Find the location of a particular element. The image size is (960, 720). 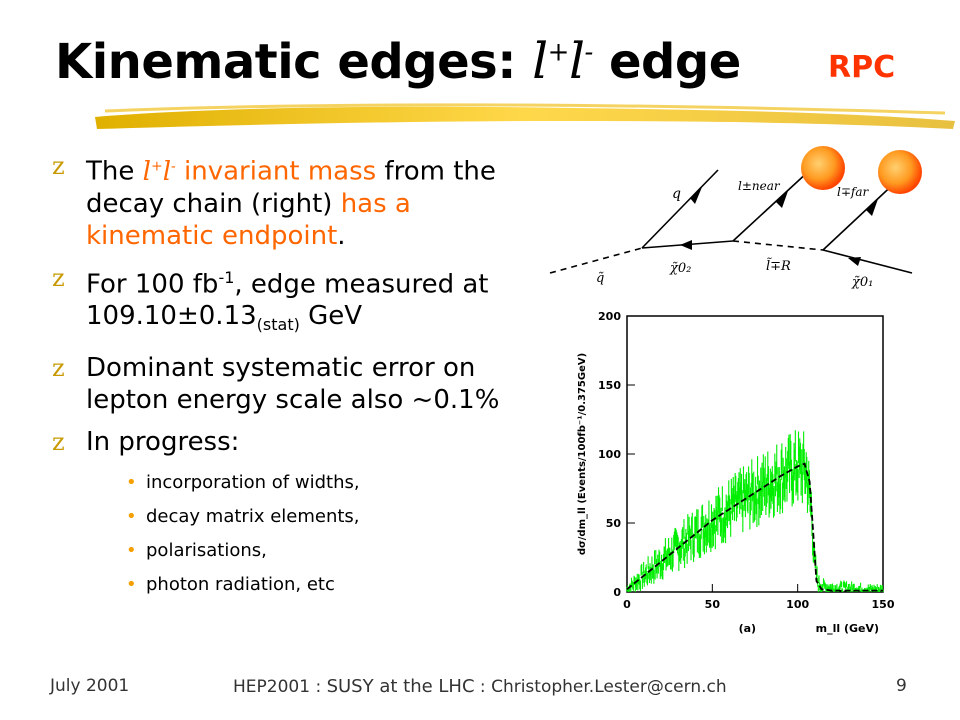

sub-bullet-text: incorporation of widths, is located at coordinates (253, 482).